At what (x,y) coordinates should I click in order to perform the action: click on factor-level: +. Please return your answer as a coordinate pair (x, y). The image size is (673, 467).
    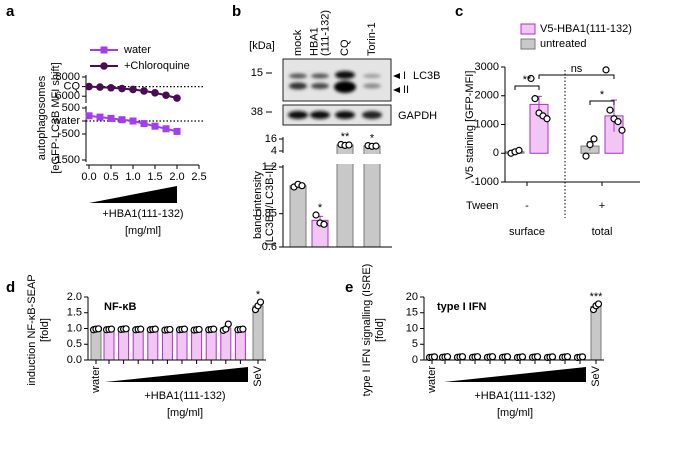
    Looking at the image, I should click on (602, 206).